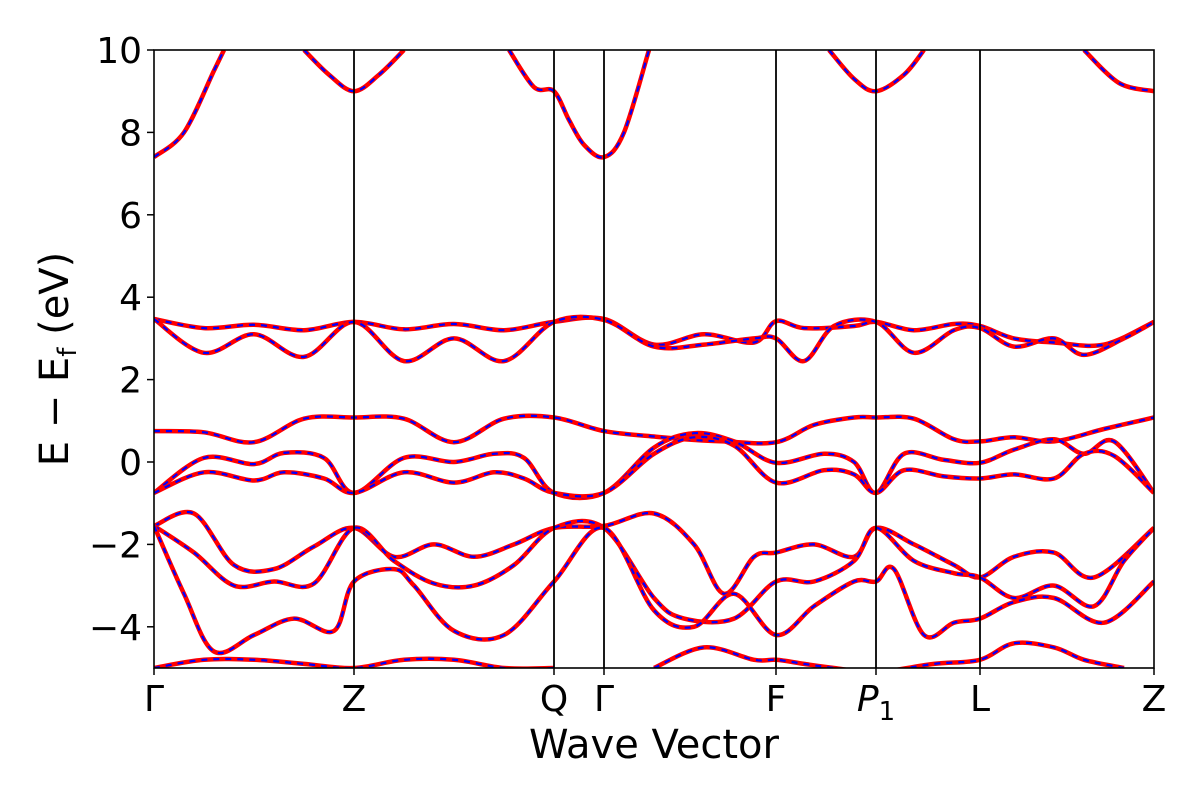 The height and width of the screenshot is (800, 1200). What do you see at coordinates (130, 463) in the screenshot?
I see `y-tick-label: 0` at bounding box center [130, 463].